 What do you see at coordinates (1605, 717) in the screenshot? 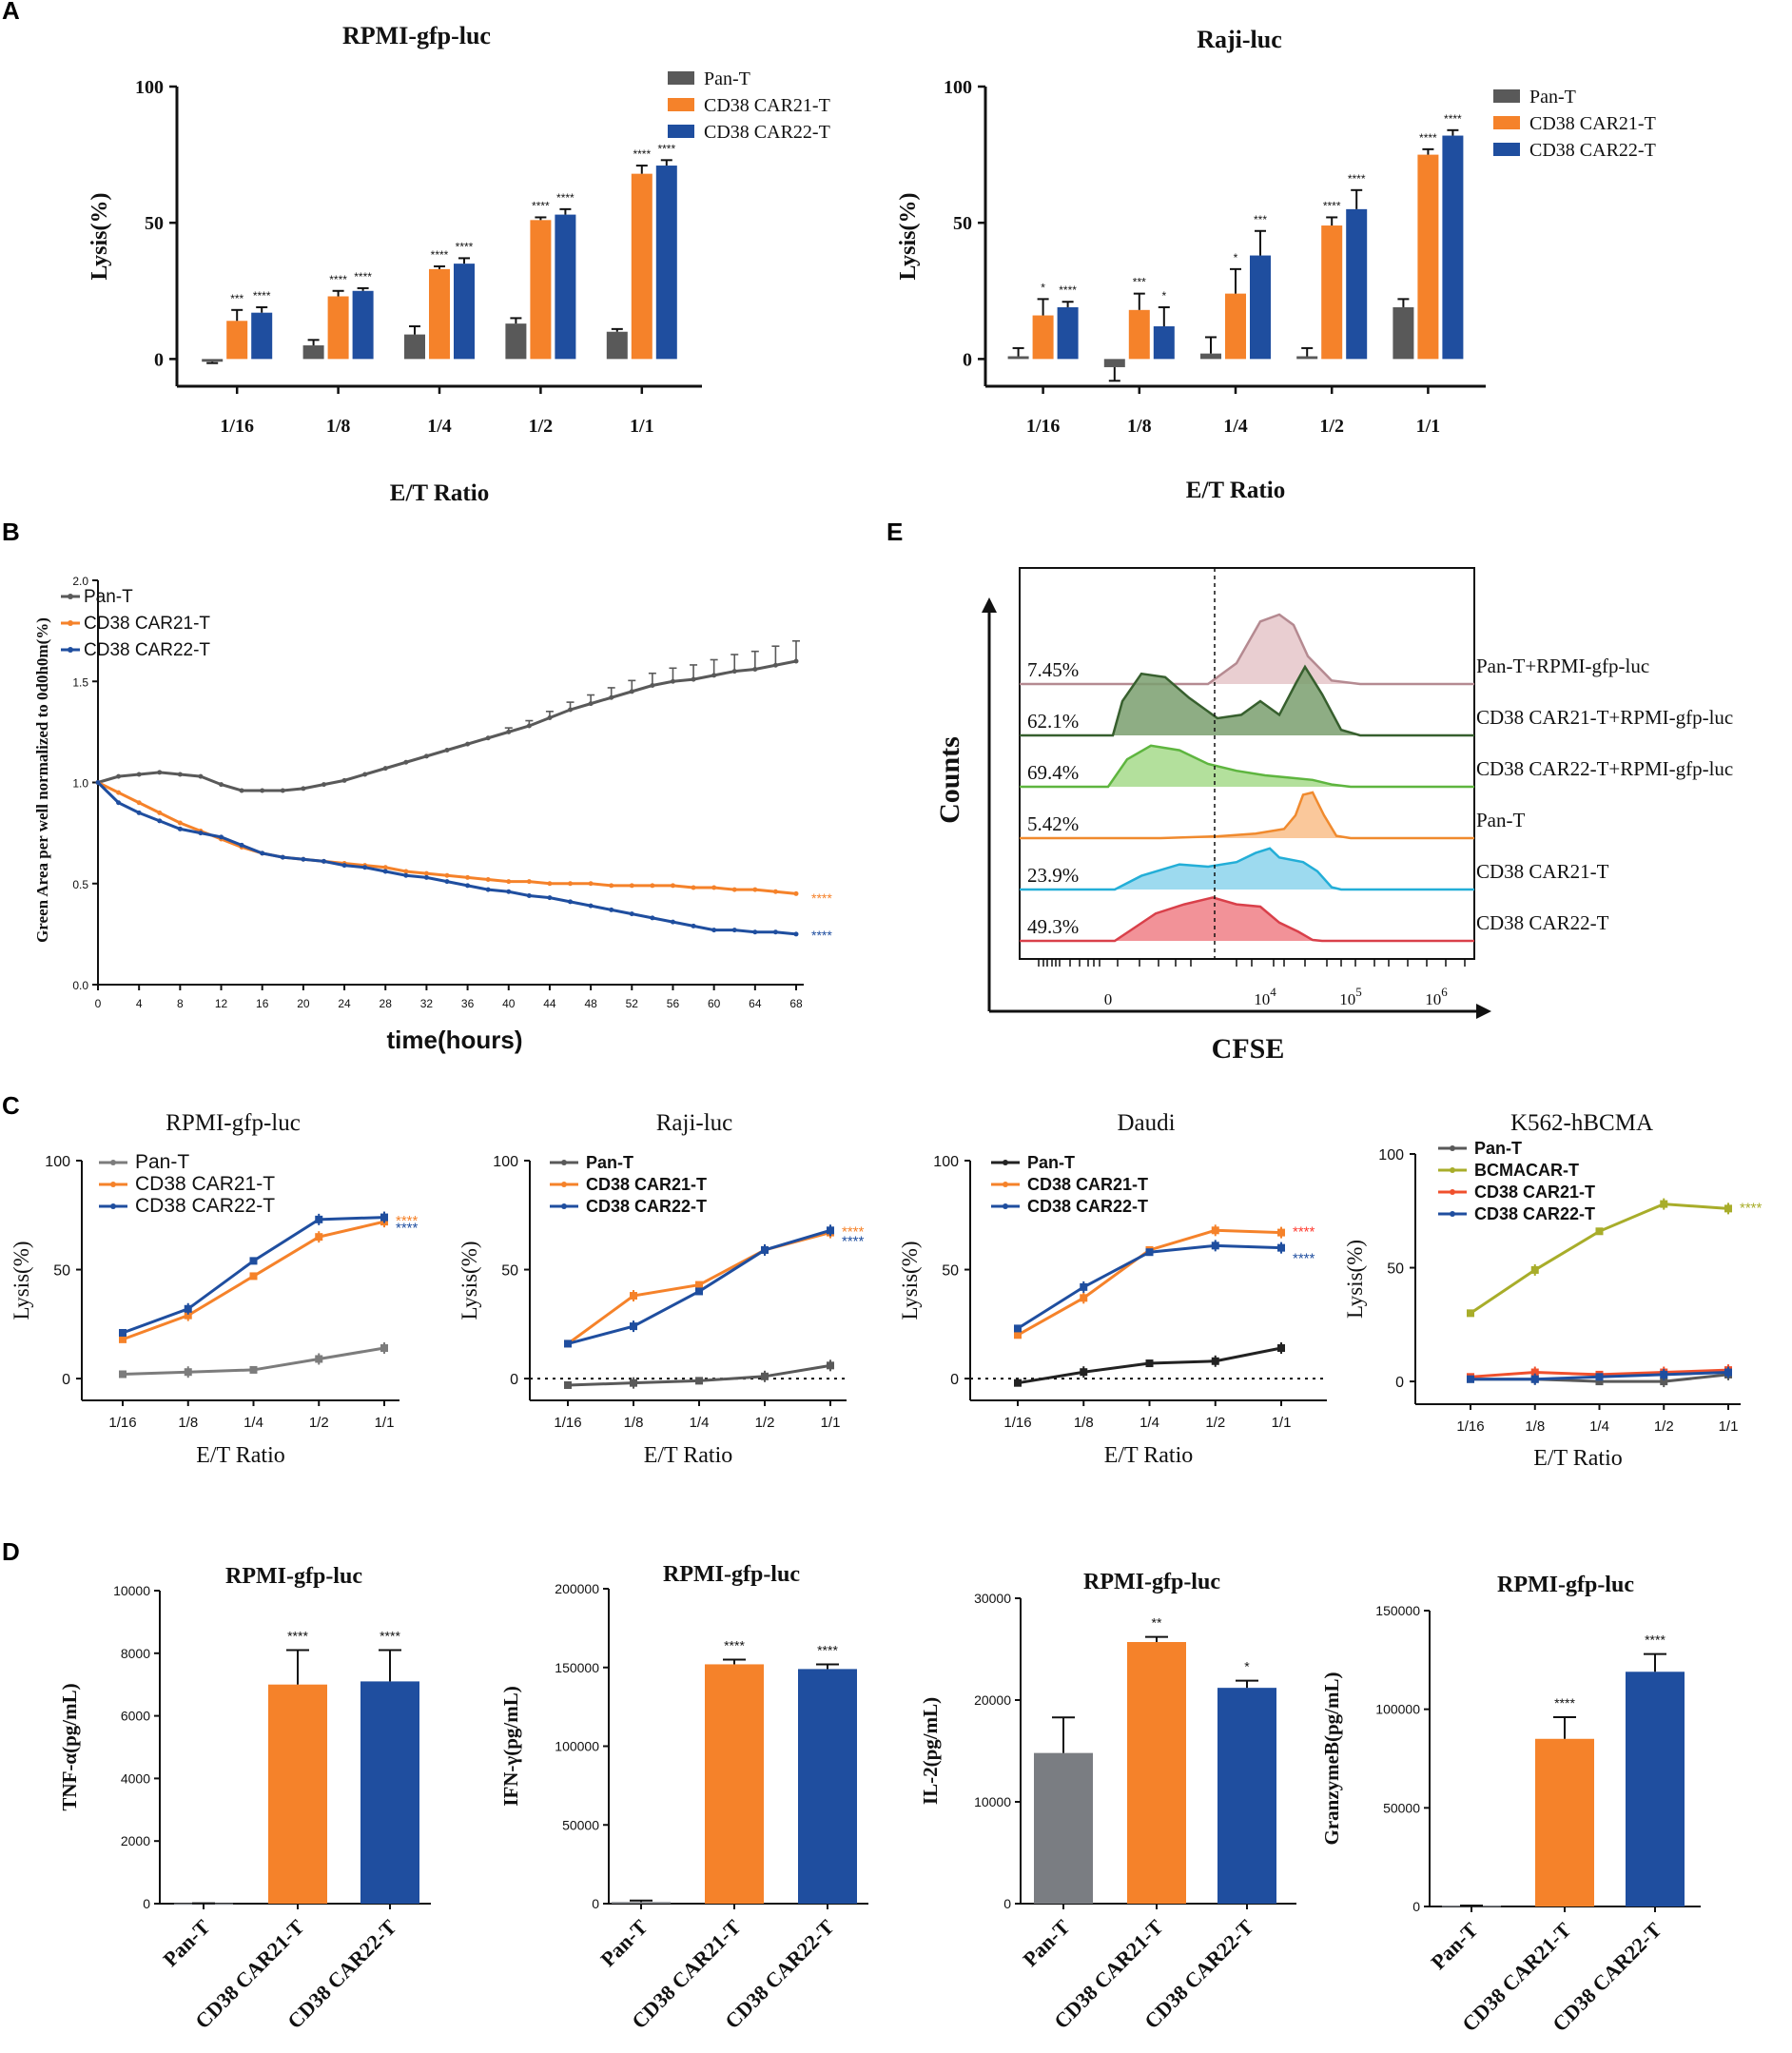
I see `track-label: CD38 CAR21-T+RPMI-gfp-luc` at bounding box center [1605, 717].